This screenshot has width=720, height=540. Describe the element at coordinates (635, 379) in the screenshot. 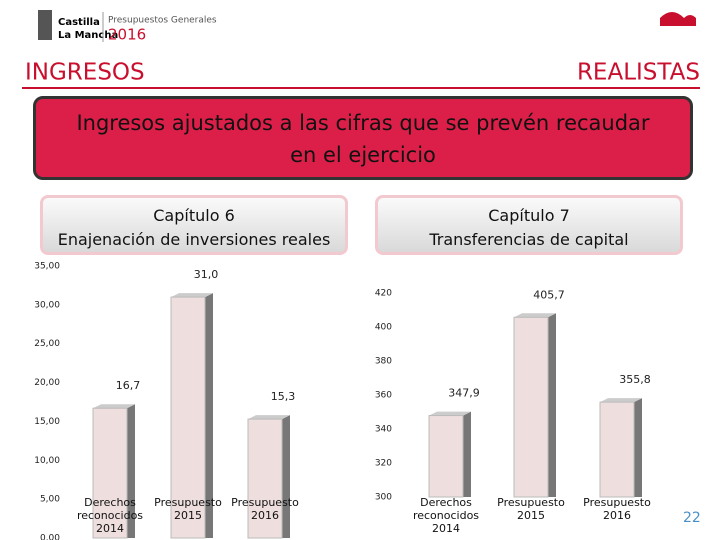

I see `data-label: 355,8` at that location.